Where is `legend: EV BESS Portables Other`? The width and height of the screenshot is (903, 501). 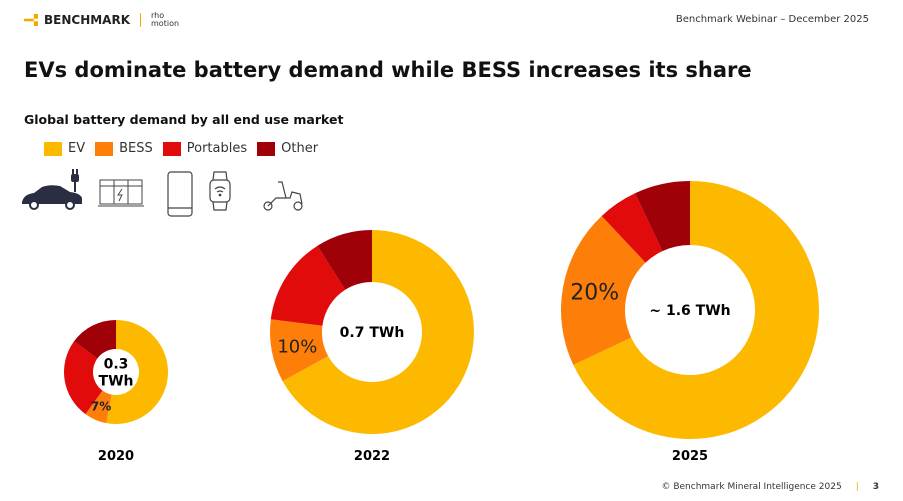 legend: EV BESS Portables Other is located at coordinates (181, 148).